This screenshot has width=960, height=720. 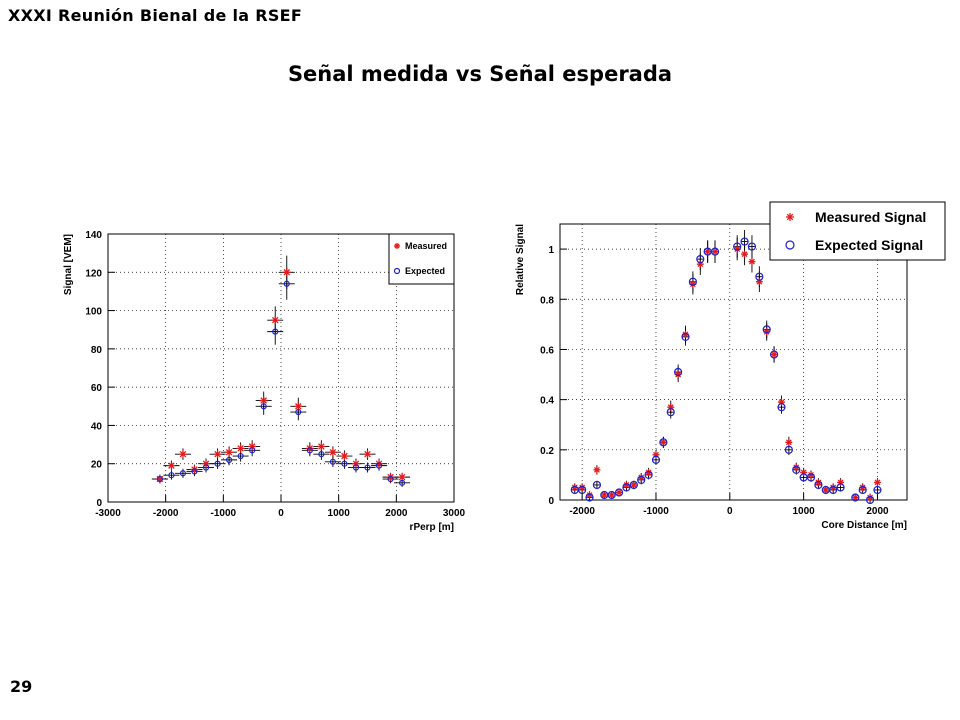 I want to click on y-tick-label: 0.8, so click(x=547, y=300).